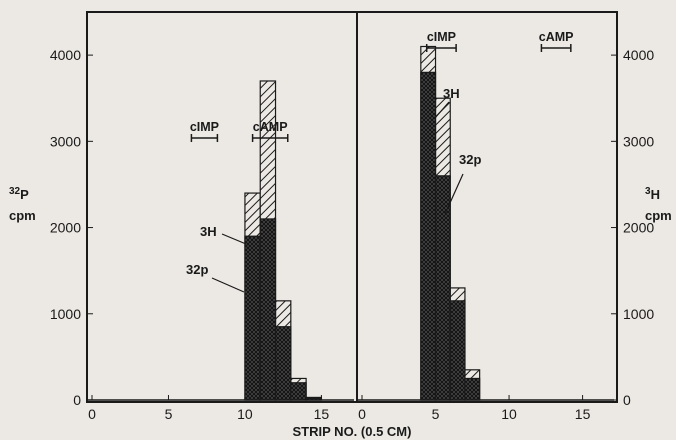 Image resolution: width=676 pixels, height=440 pixels. Describe the element at coordinates (652, 194) in the screenshot. I see `right-ylabel: 3H` at that location.